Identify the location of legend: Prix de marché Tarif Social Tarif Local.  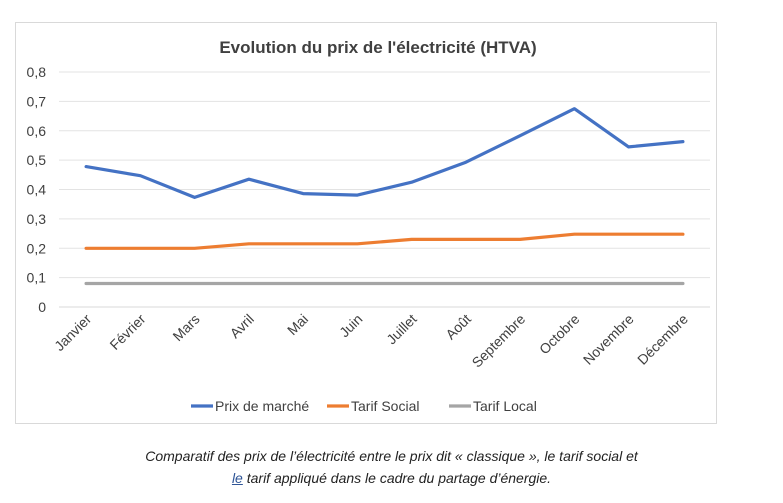
(364, 406).